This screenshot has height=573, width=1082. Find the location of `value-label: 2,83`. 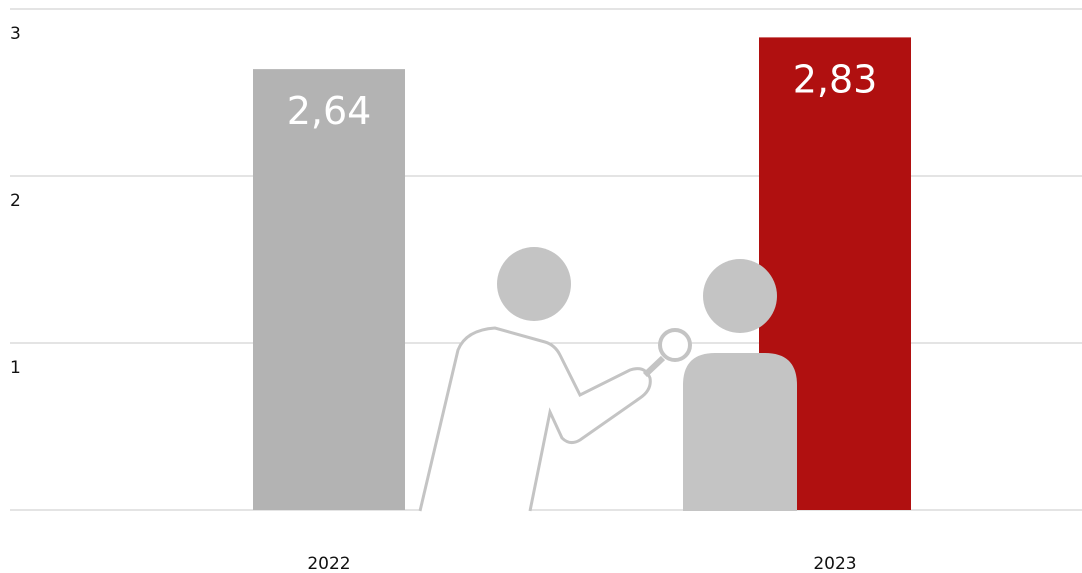

value-label: 2,83 is located at coordinates (835, 79).